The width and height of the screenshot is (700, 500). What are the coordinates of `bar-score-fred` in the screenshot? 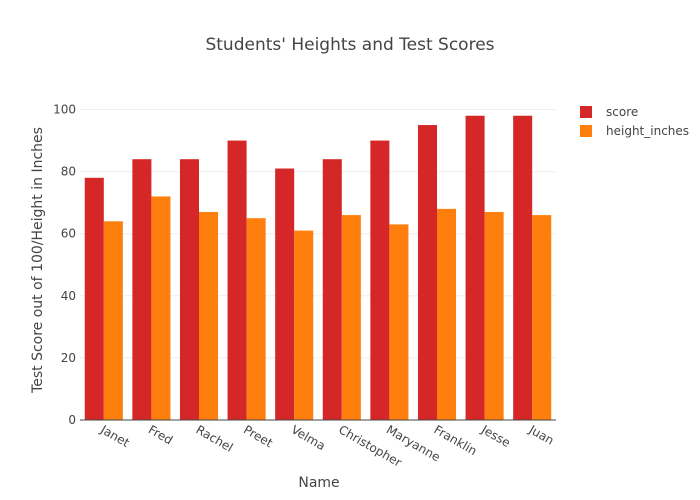 It's located at (142, 289).